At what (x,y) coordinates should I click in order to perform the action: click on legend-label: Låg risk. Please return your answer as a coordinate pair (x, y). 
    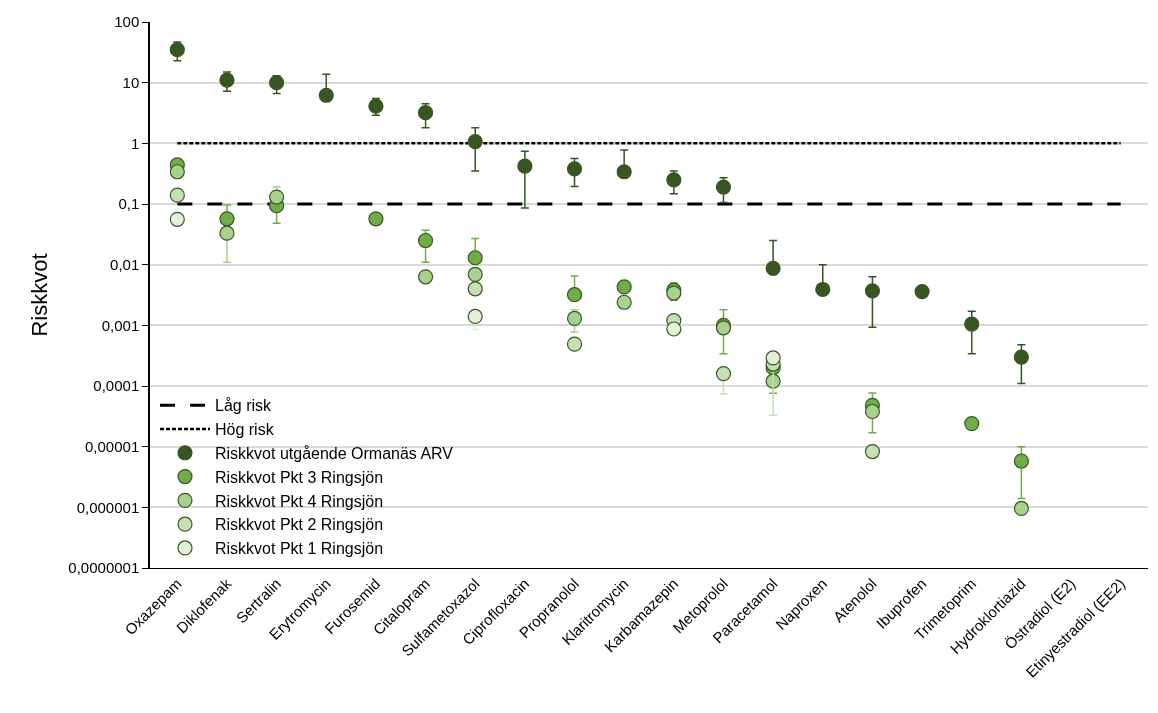
    Looking at the image, I should click on (243, 406).